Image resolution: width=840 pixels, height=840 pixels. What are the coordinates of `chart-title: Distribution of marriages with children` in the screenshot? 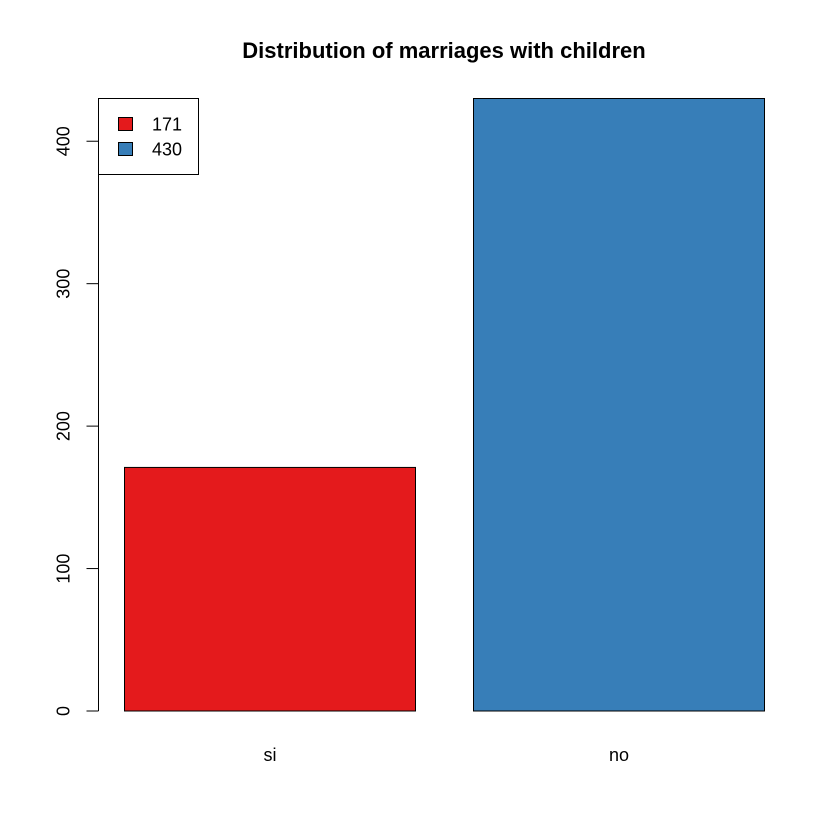 It's located at (443, 50).